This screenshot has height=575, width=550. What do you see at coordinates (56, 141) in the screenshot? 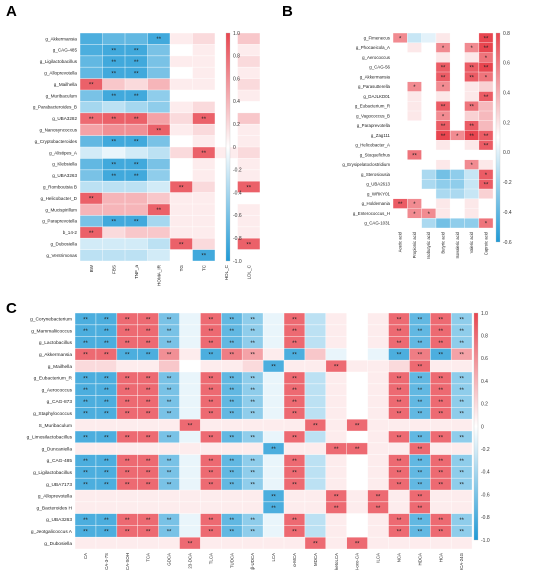
I see `heatmap-a-row-label: g_Cryptobacteroides` at bounding box center [56, 141].